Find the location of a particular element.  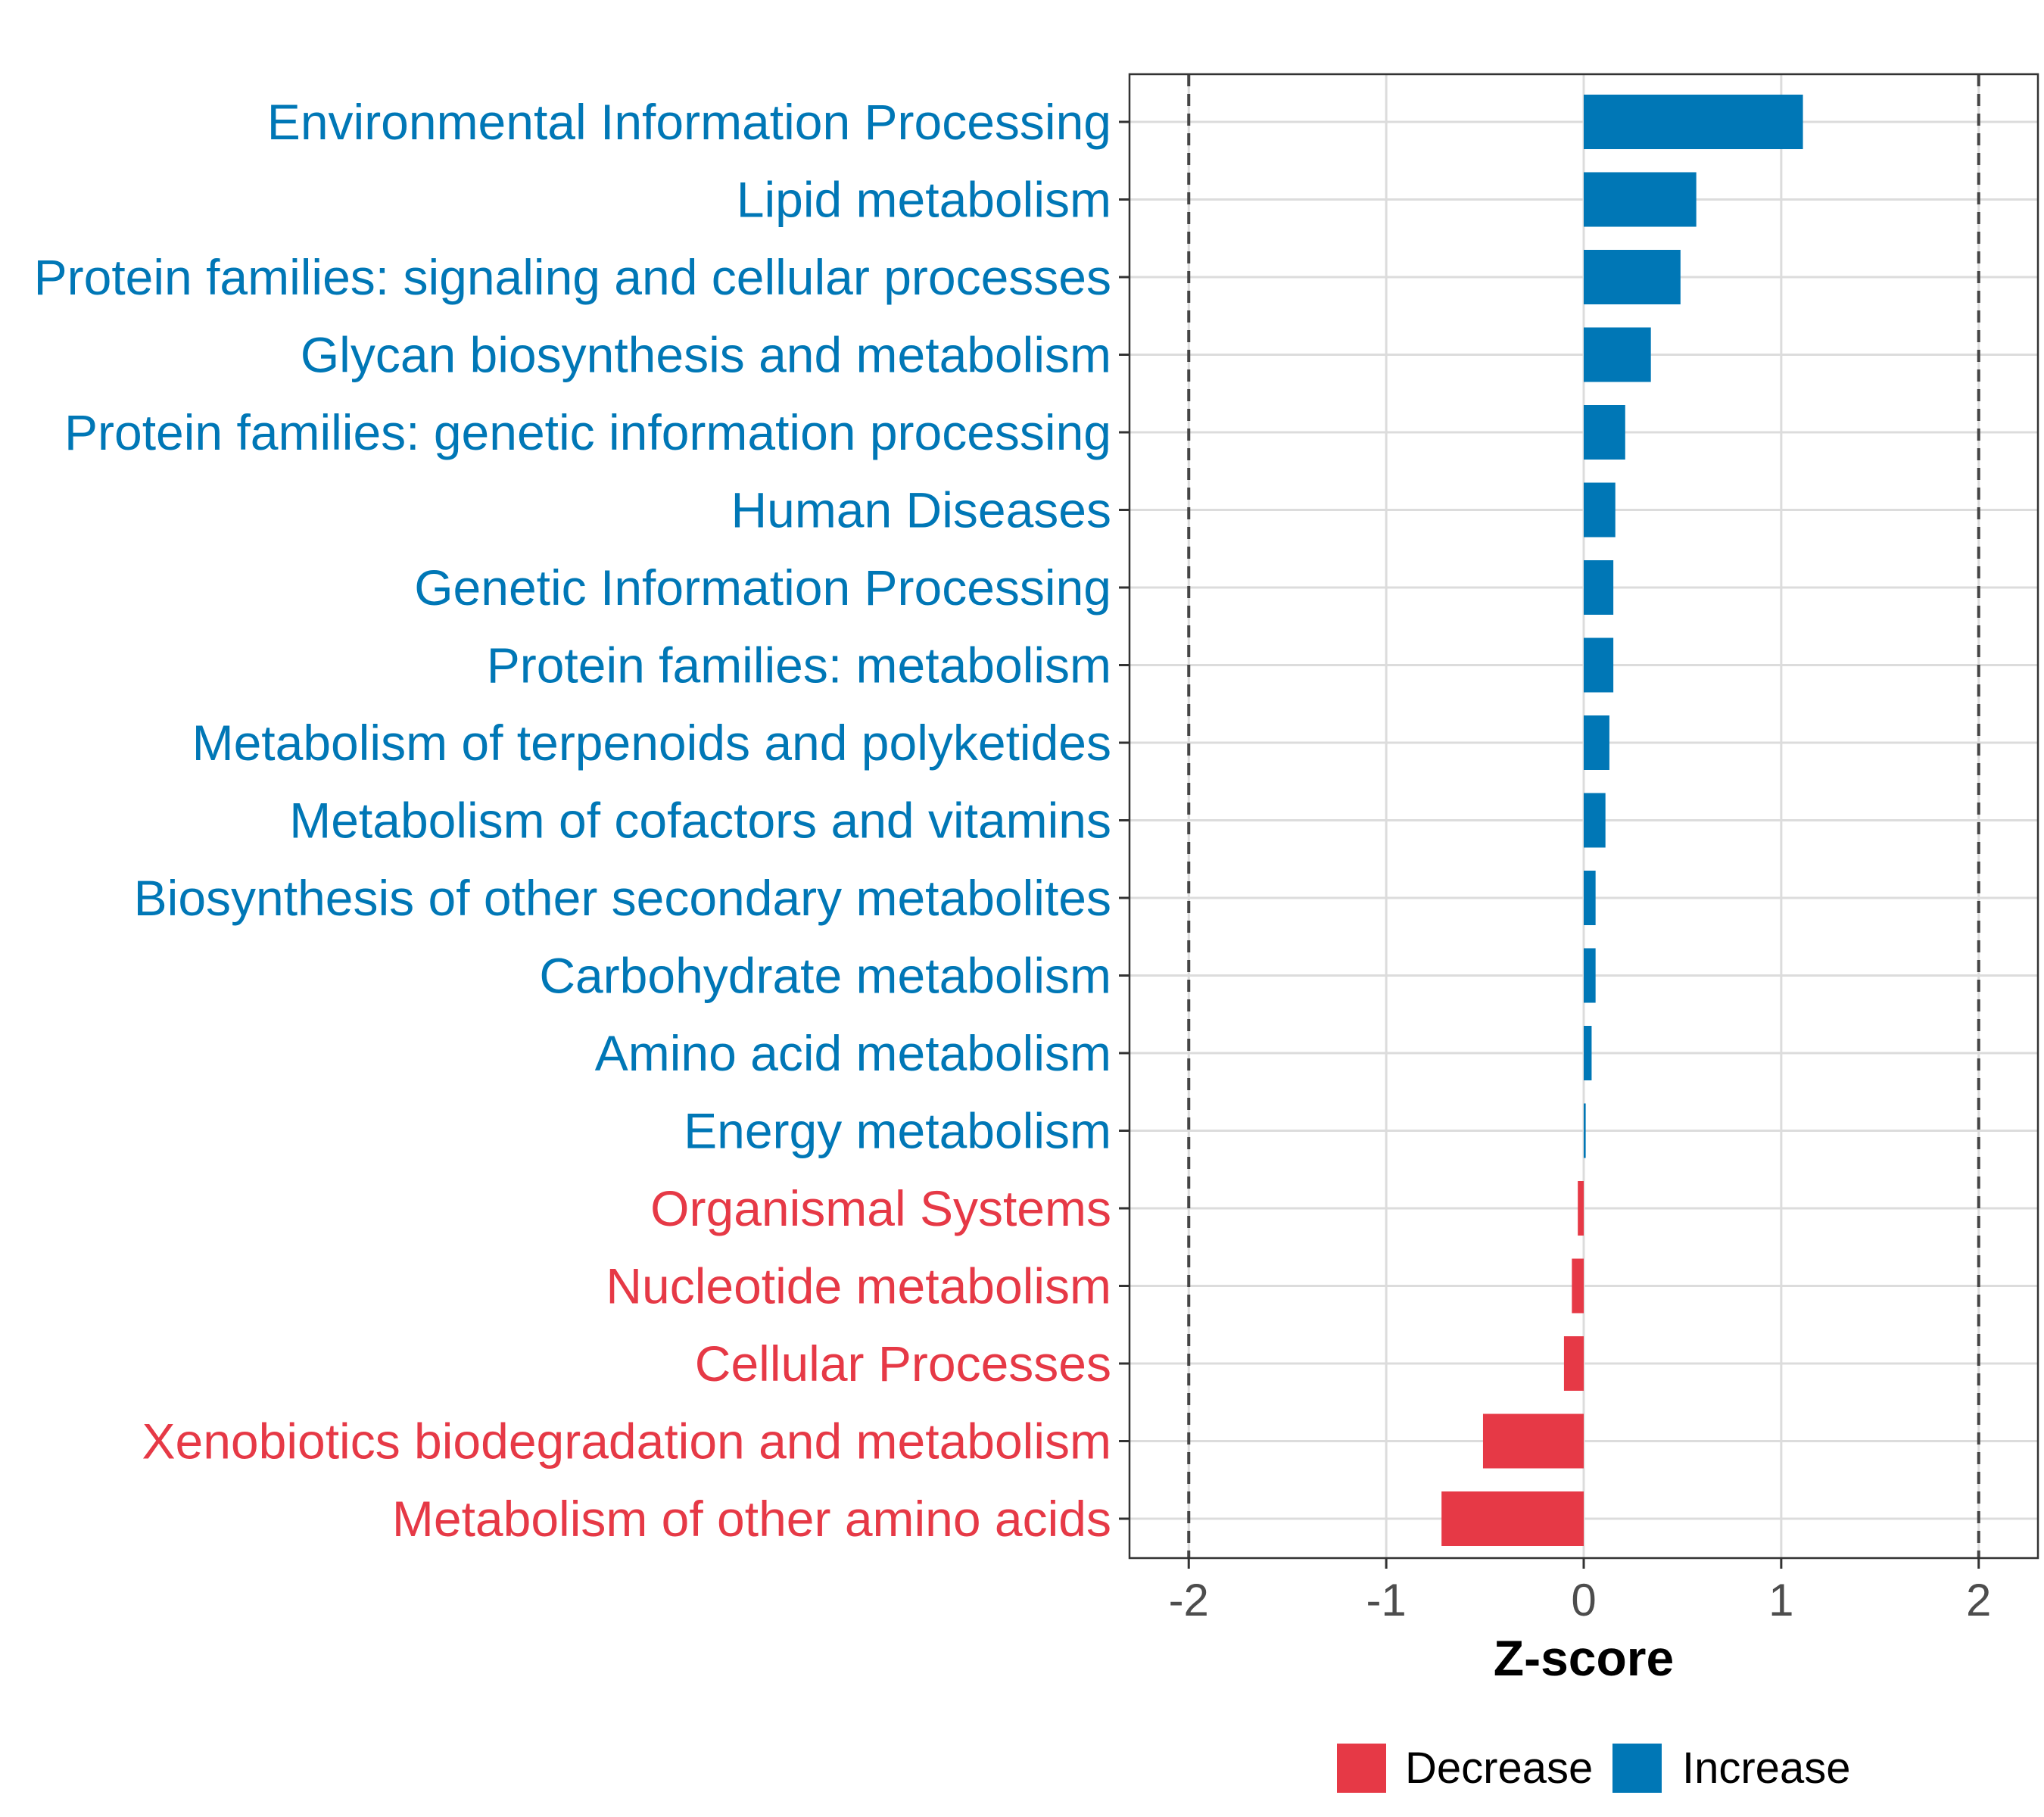

bar-protein-families-genetic-information-processing is located at coordinates (1604, 432).